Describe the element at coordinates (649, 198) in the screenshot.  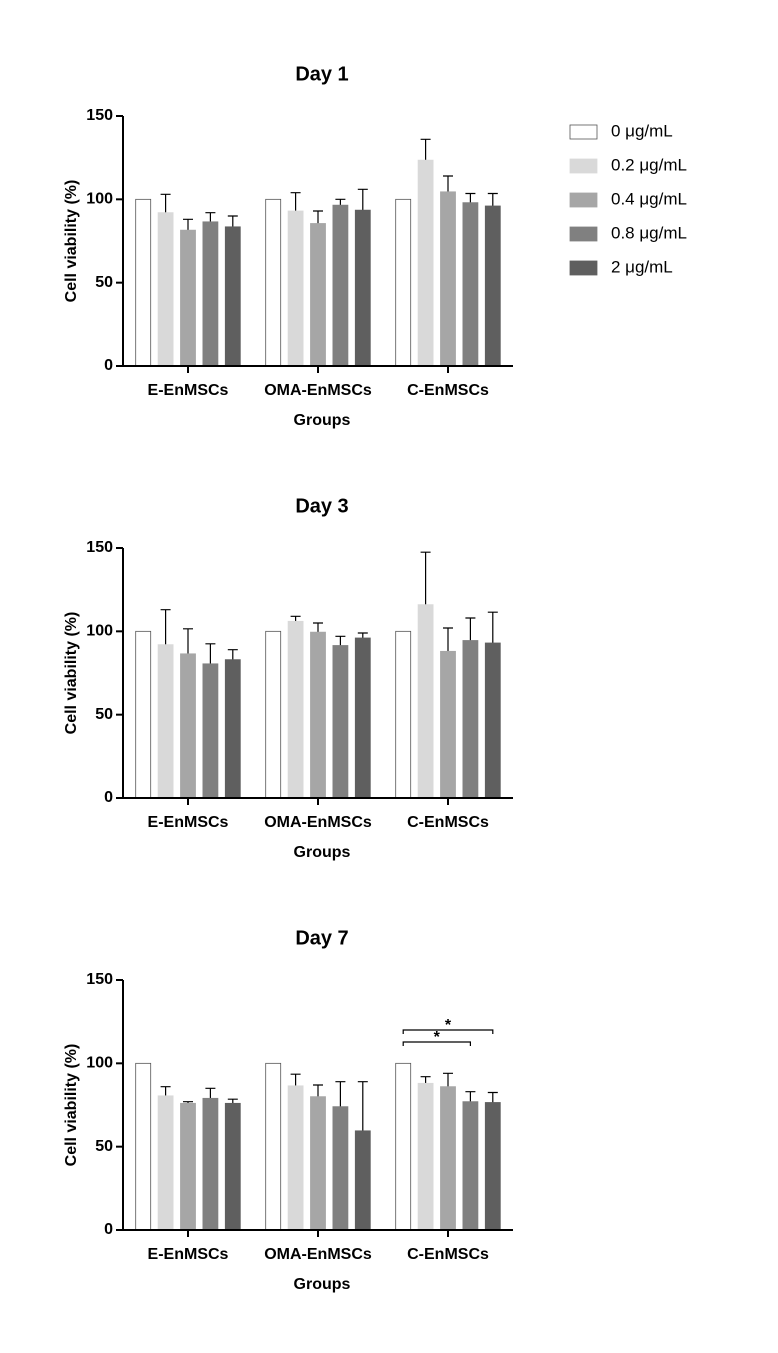
I see `legend-label: 0.4 μg/mL` at that location.